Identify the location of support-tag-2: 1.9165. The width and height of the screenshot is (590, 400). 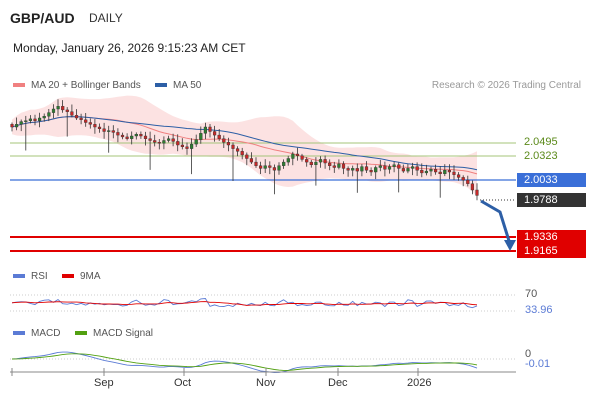
(551, 251).